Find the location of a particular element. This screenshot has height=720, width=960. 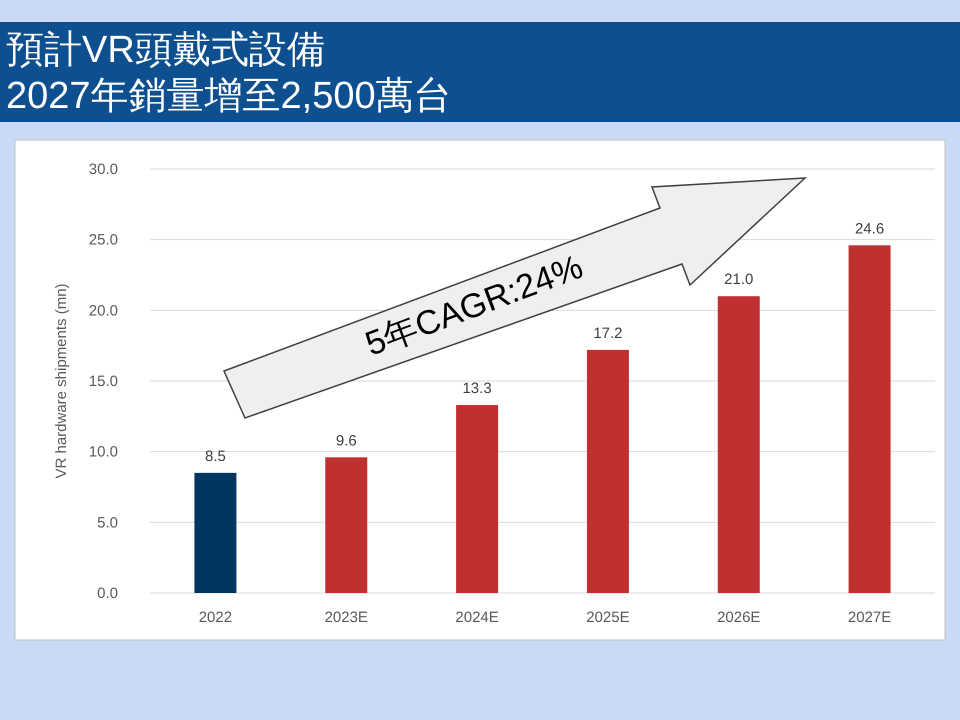

data-label: 17.2 is located at coordinates (608, 333).